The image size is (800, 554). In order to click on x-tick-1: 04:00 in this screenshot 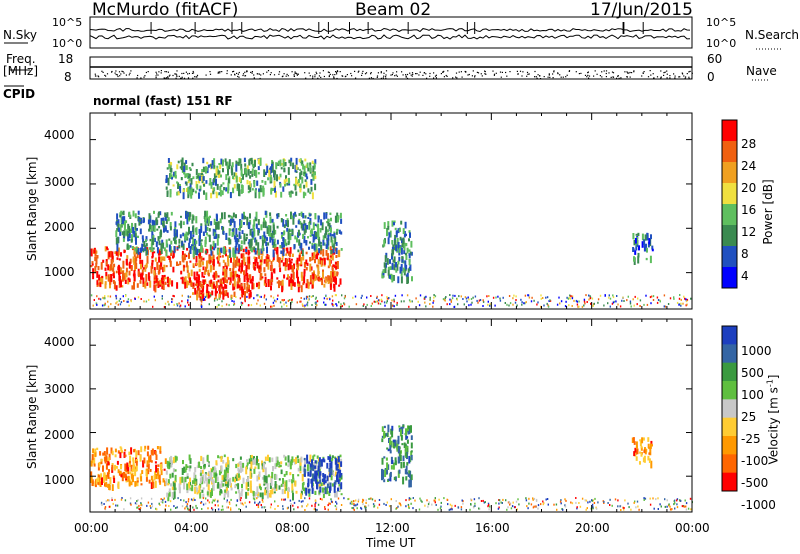, I will do `click(191, 528)`.